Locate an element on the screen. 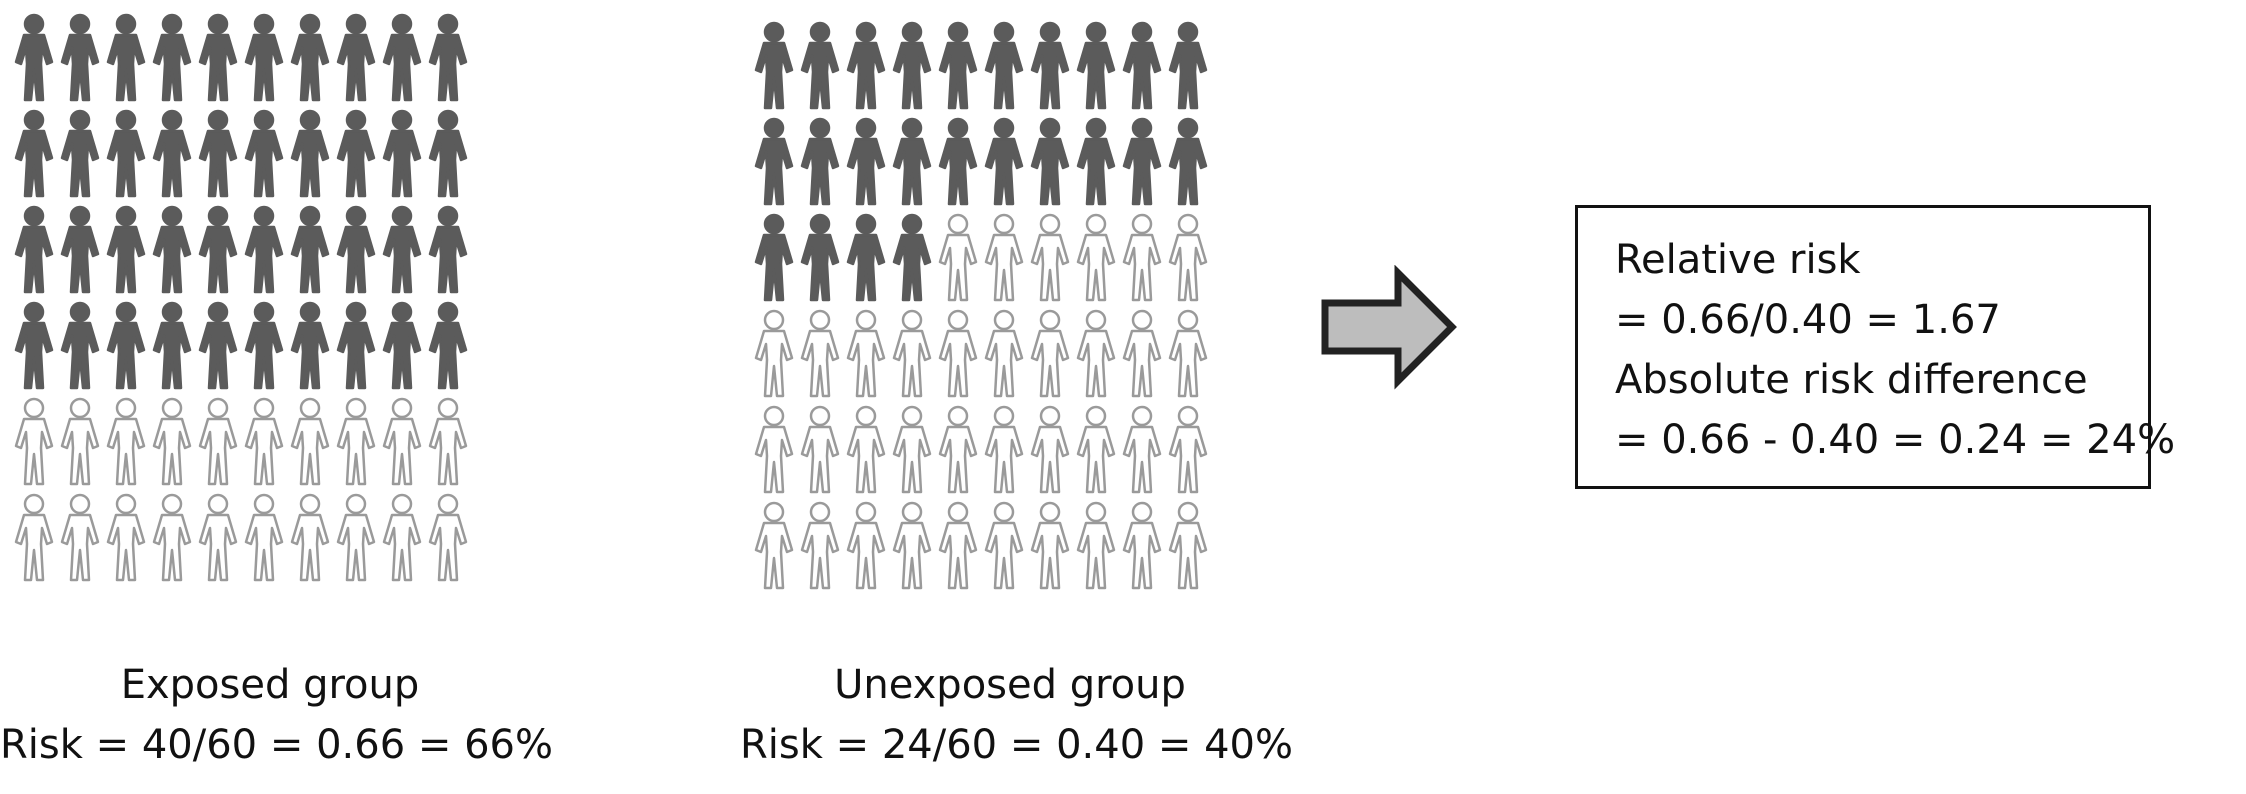 This screenshot has width=2246, height=794. exposed-group-risk: Risk = 40/60 = 0.66 = 66% is located at coordinates (276, 745).